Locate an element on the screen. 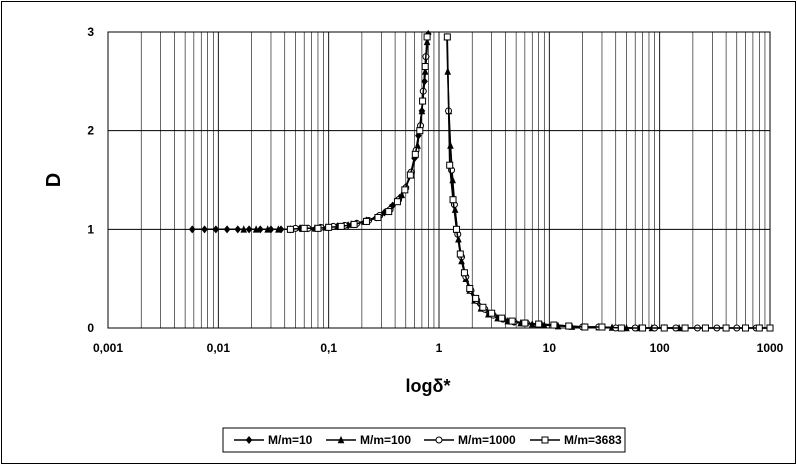 The height and width of the screenshot is (470, 797). y-axis-title: D is located at coordinates (54, 180).